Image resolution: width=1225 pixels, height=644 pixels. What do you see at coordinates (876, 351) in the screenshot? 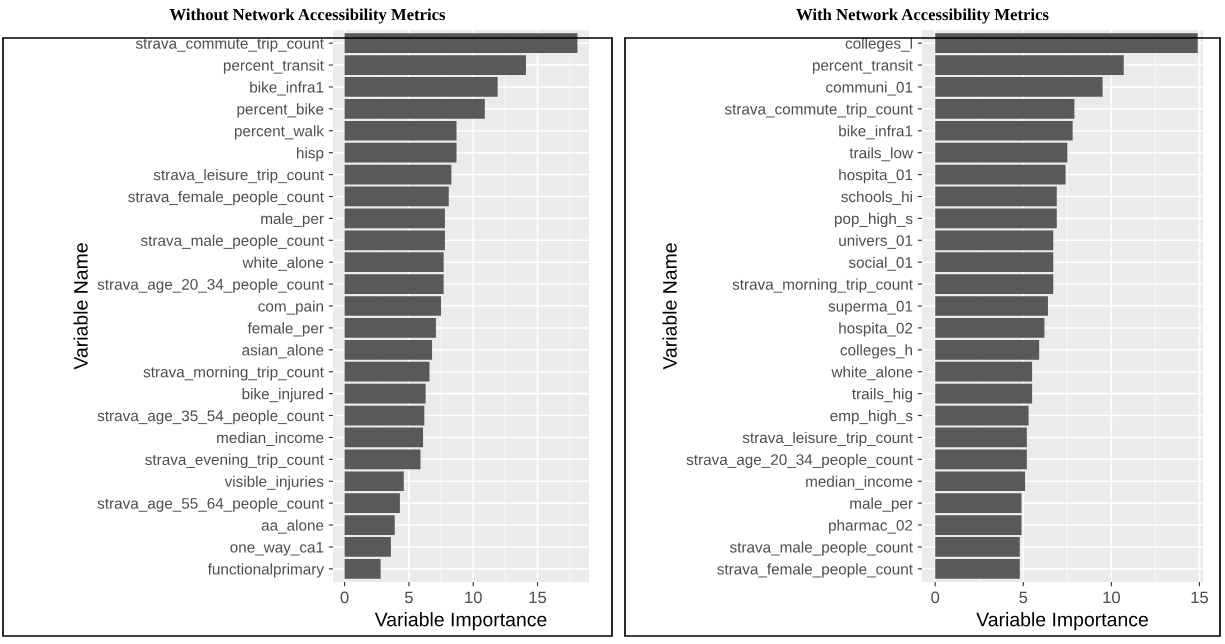
I see `y-tick-label: colleges_h` at bounding box center [876, 351].